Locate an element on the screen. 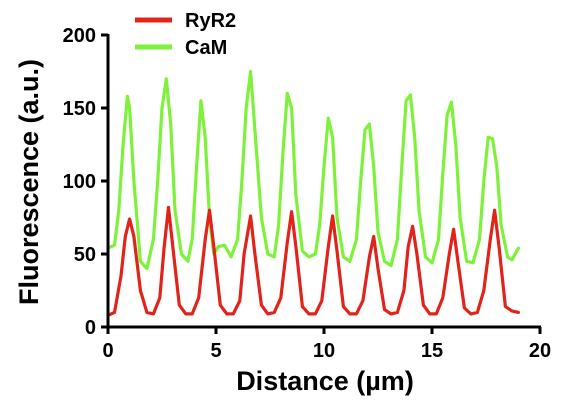 Image resolution: width=562 pixels, height=400 pixels. y-tick-label: 150 is located at coordinates (79, 109).